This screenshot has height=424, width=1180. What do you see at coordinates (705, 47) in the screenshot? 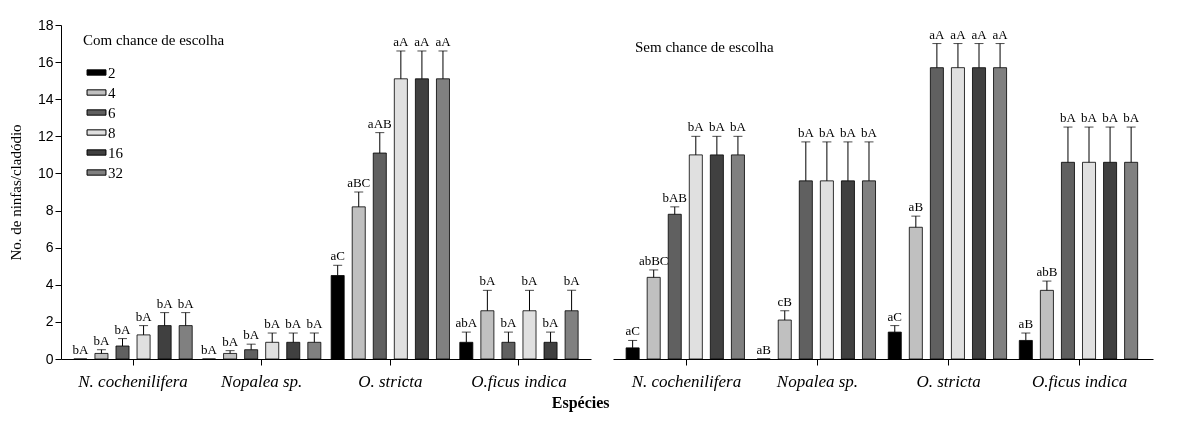
I see `text: Sem chance de escolha` at bounding box center [705, 47].